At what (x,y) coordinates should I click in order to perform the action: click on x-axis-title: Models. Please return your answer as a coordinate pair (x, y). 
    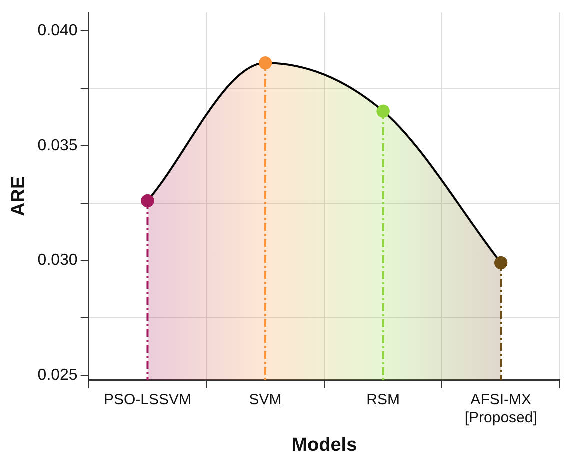
    Looking at the image, I should click on (325, 445).